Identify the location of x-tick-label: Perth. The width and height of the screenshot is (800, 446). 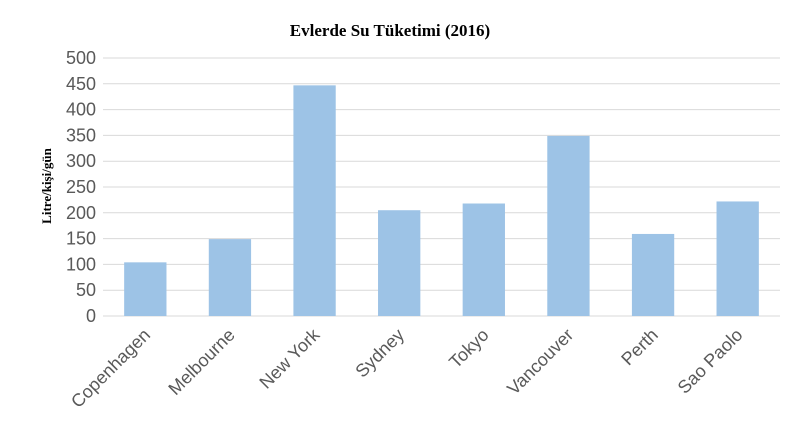
(639, 347).